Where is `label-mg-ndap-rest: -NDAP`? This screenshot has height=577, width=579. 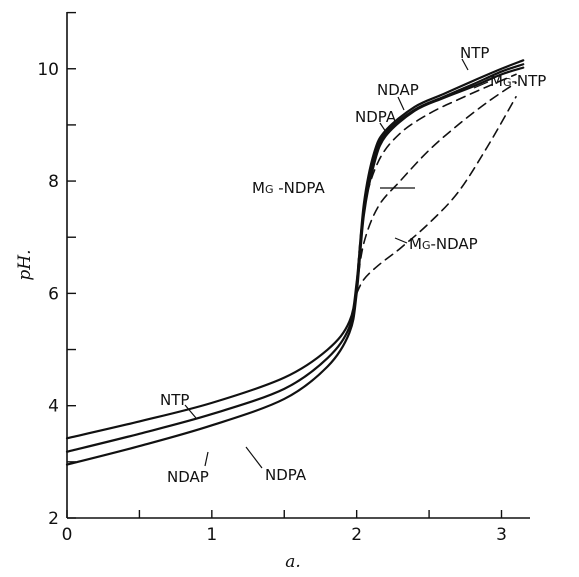 label-mg-ndap-rest: -NDAP is located at coordinates (453, 244).